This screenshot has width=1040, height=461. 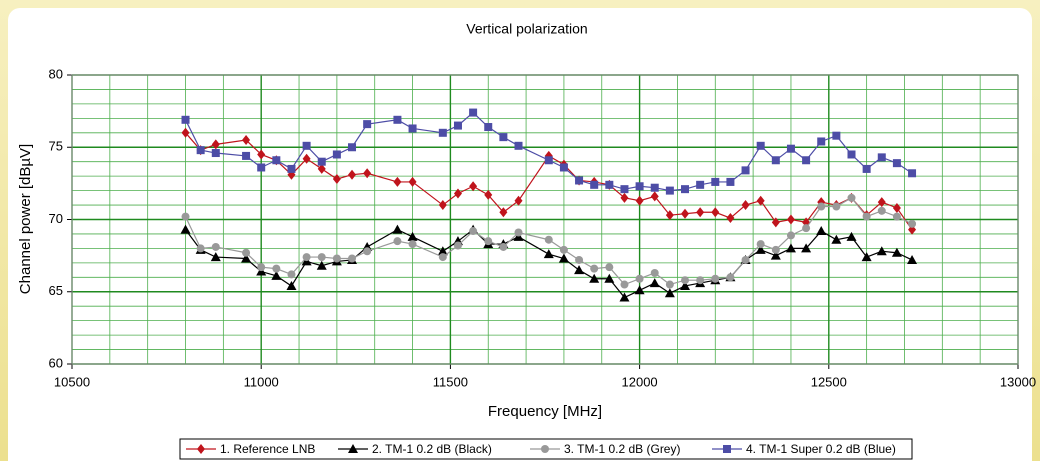 I want to click on y-tick-label: 70, so click(x=56, y=218).